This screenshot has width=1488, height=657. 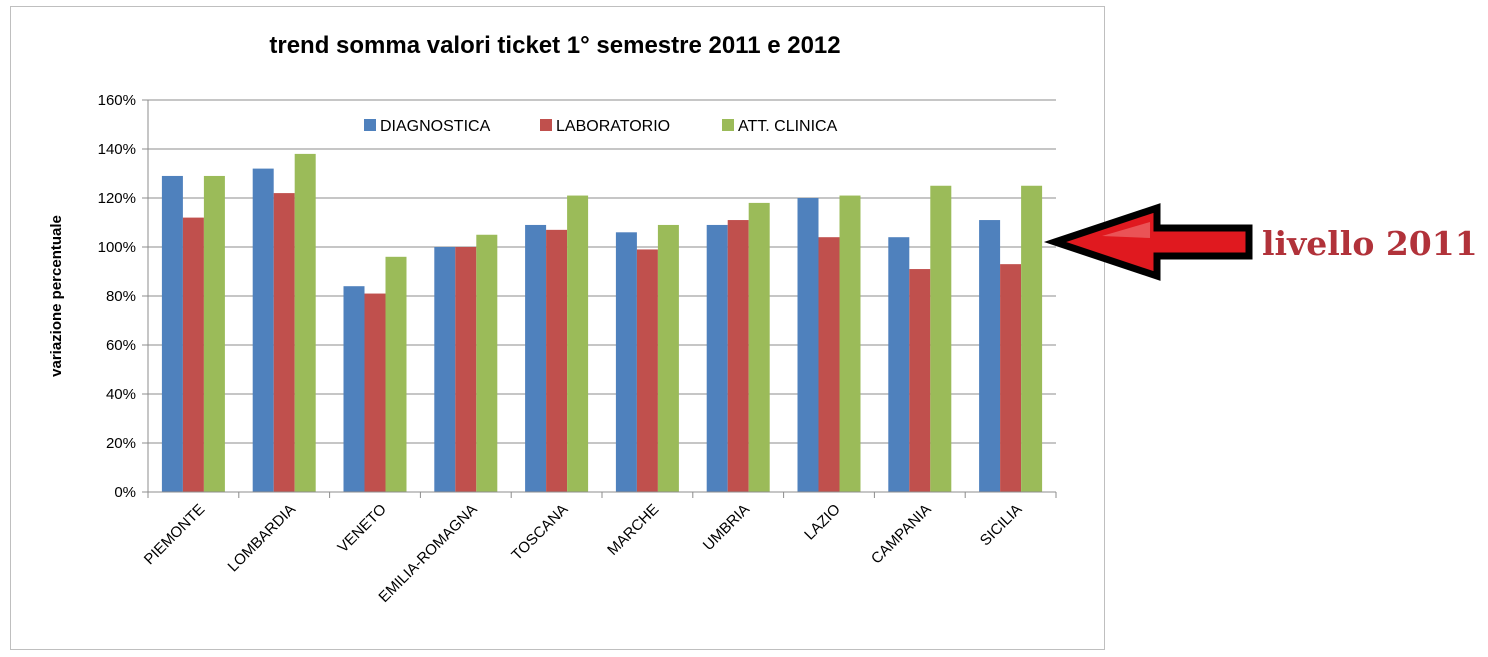 I want to click on legend-label: ATT. CLINICA, so click(x=788, y=126).